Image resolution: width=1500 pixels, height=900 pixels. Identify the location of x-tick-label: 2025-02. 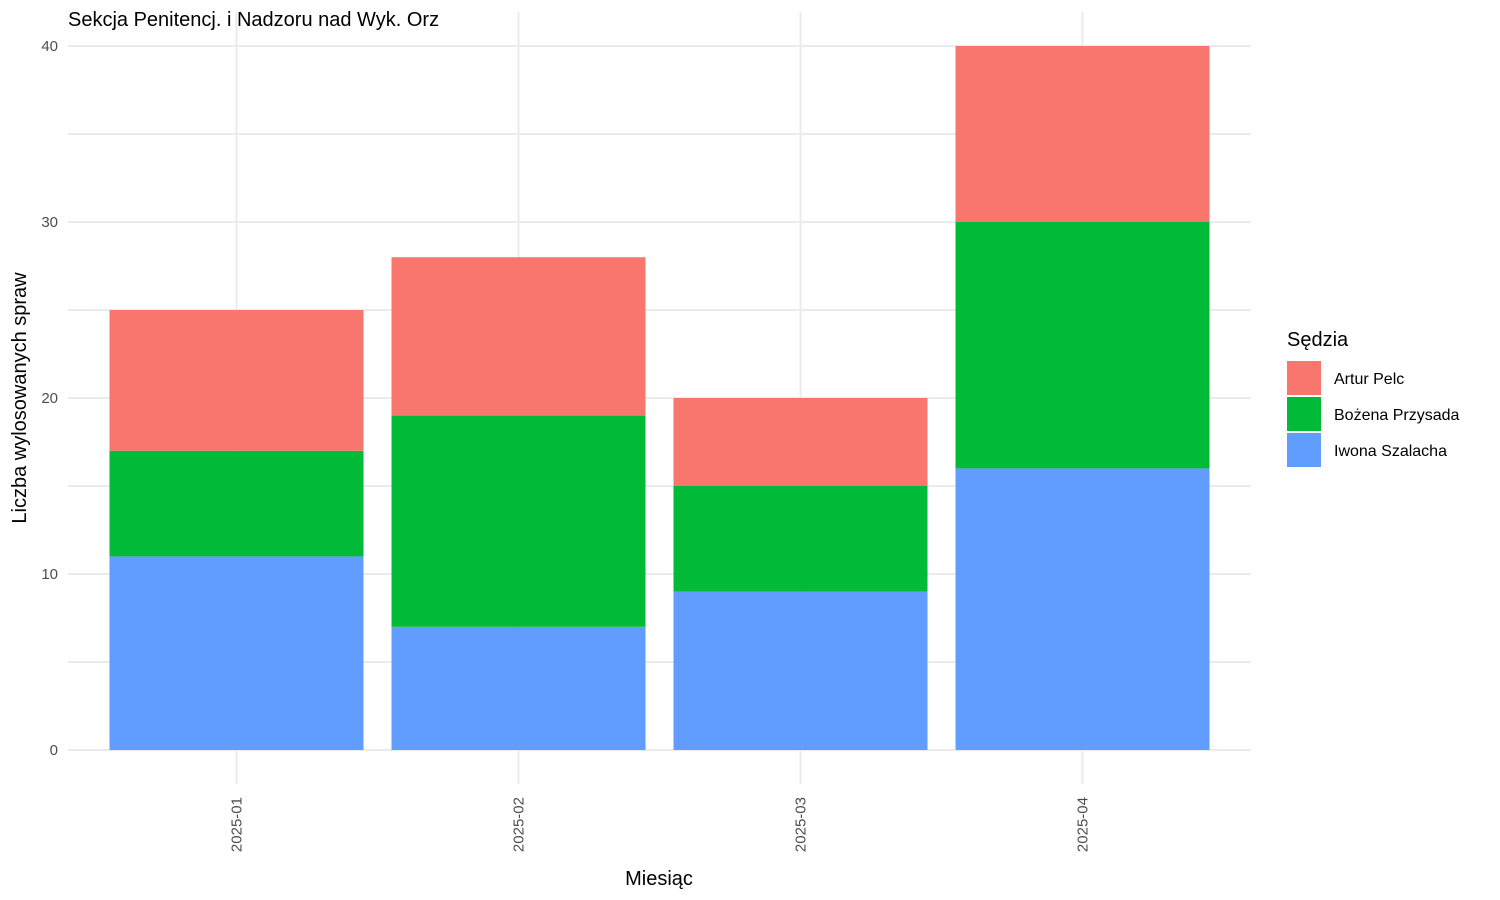
(519, 824).